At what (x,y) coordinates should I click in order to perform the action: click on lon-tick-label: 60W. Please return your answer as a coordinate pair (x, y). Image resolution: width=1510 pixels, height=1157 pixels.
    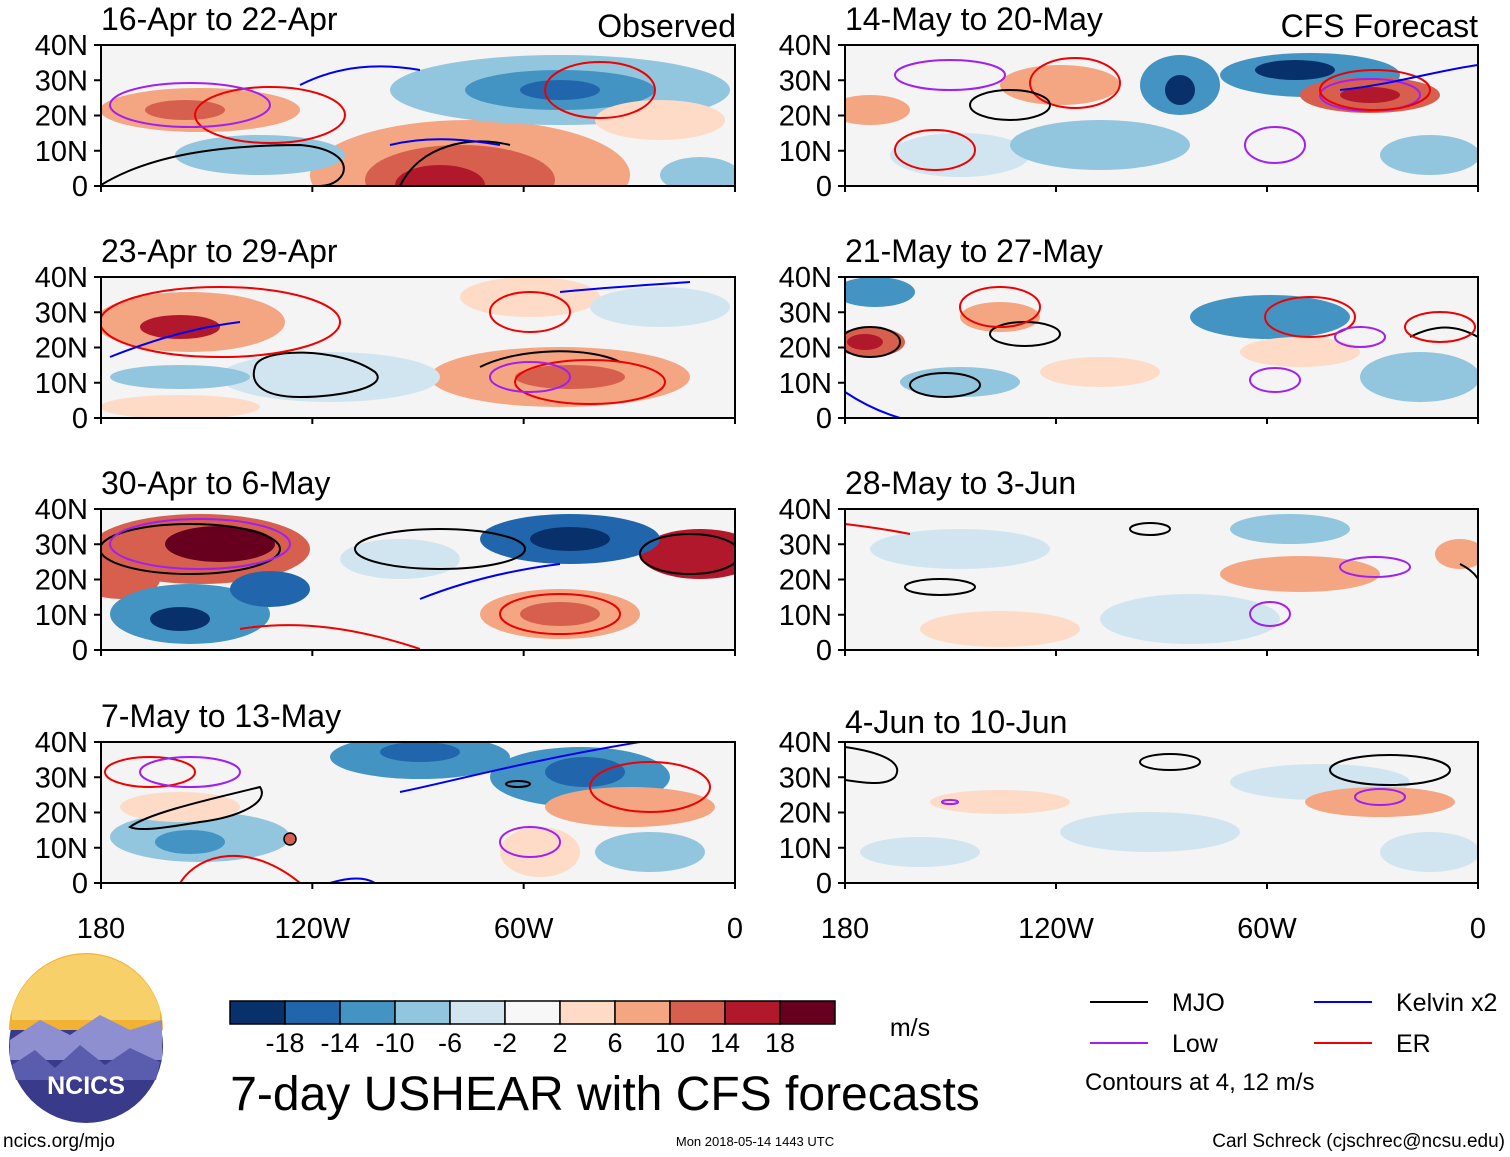
    Looking at the image, I should click on (524, 929).